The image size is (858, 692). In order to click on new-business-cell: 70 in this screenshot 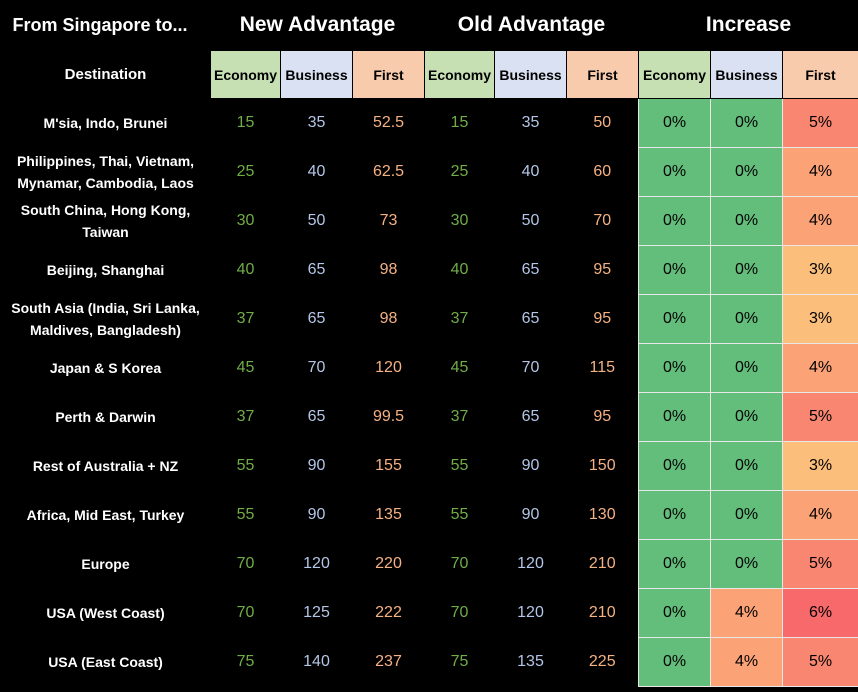, I will do `click(316, 368)`.